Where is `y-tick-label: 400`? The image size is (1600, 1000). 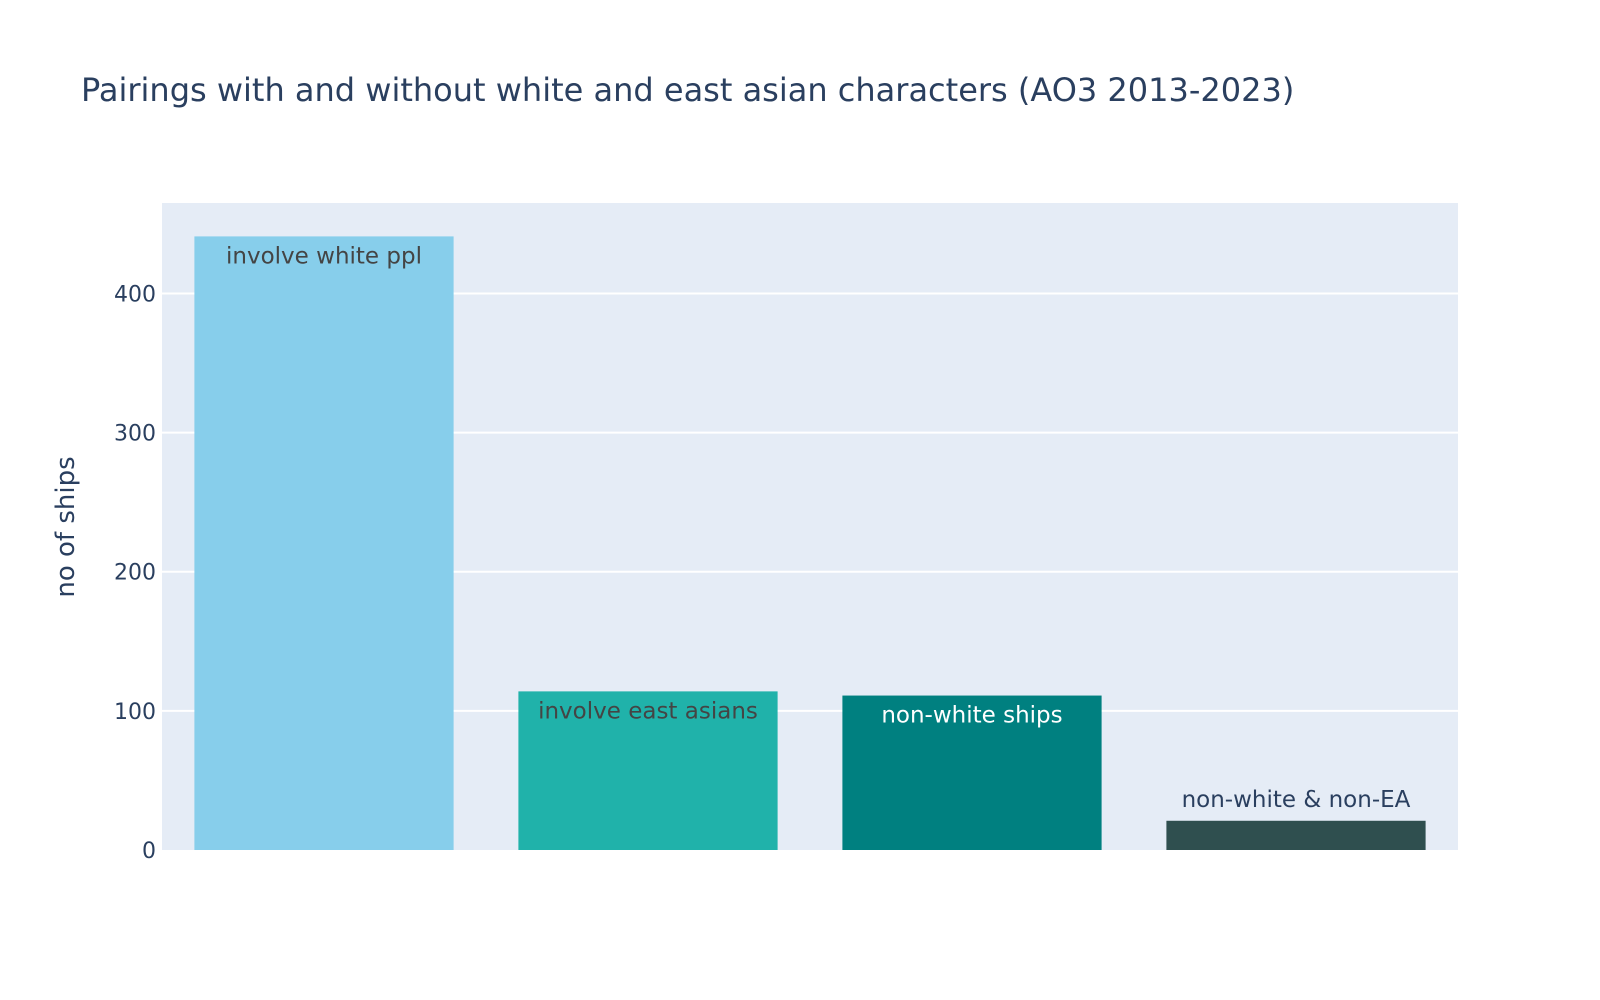 y-tick-label: 400 is located at coordinates (135, 294).